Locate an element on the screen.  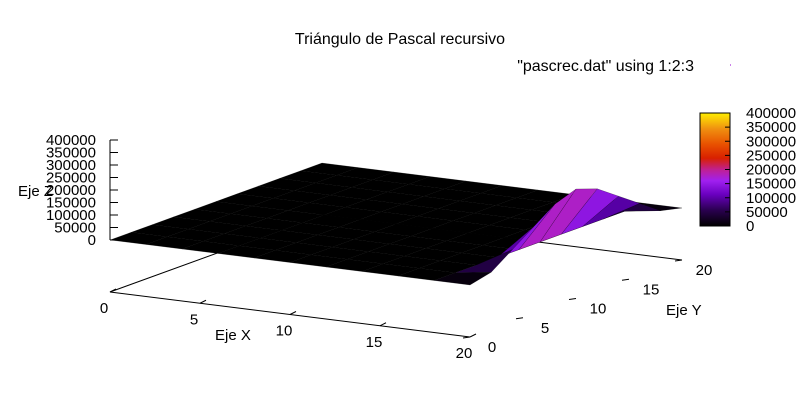
z-tick-label: 200000 is located at coordinates (71, 190).